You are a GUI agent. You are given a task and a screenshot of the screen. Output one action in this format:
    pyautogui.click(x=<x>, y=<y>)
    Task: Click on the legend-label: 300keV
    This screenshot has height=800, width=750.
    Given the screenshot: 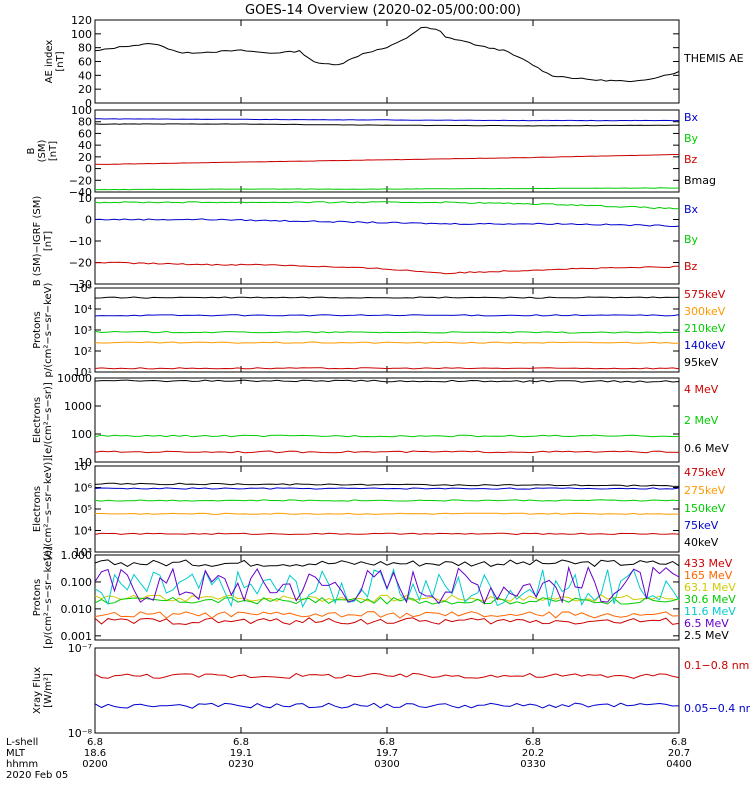 What is the action you would take?
    pyautogui.click(x=705, y=311)
    